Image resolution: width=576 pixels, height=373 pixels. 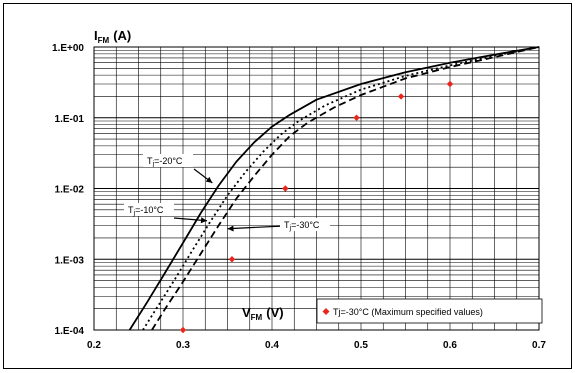 What do you see at coordinates (204, 220) in the screenshot?
I see `annotation-arrowhead-tj_m10` at bounding box center [204, 220].